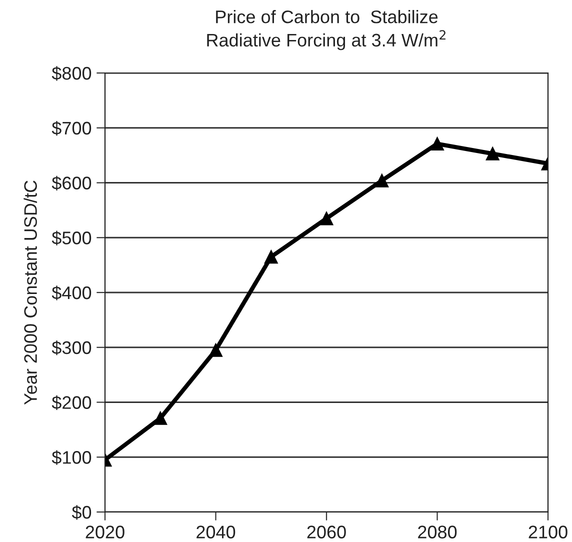 This screenshot has height=542, width=572. Describe the element at coordinates (72, 457) in the screenshot. I see `y-tick-label: $100` at that location.